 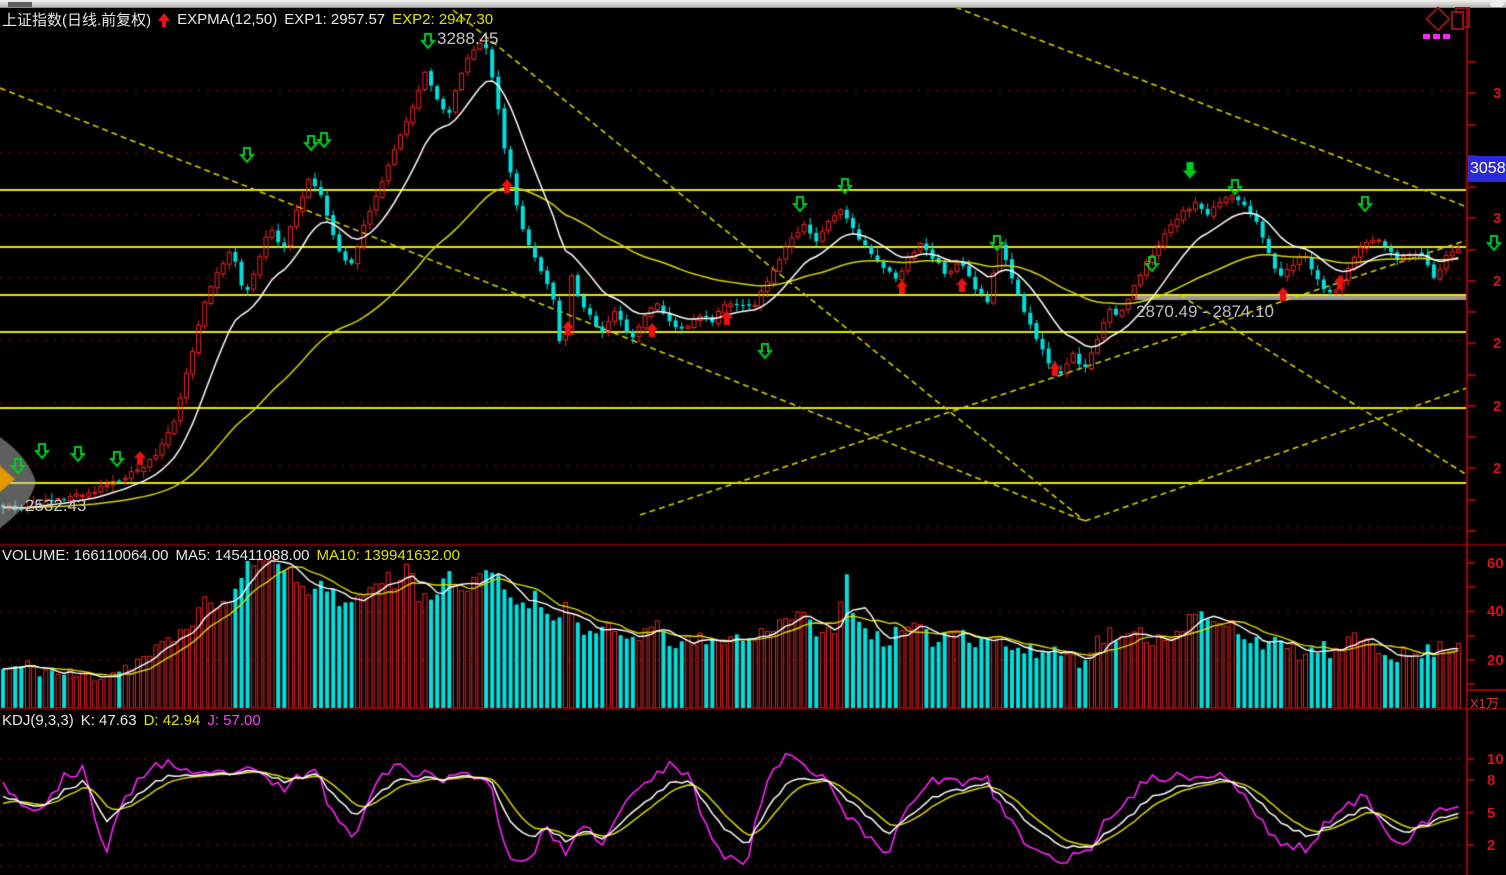 What do you see at coordinates (468, 38) in the screenshot?
I see `peak-price-annotation: 3288.45` at bounding box center [468, 38].